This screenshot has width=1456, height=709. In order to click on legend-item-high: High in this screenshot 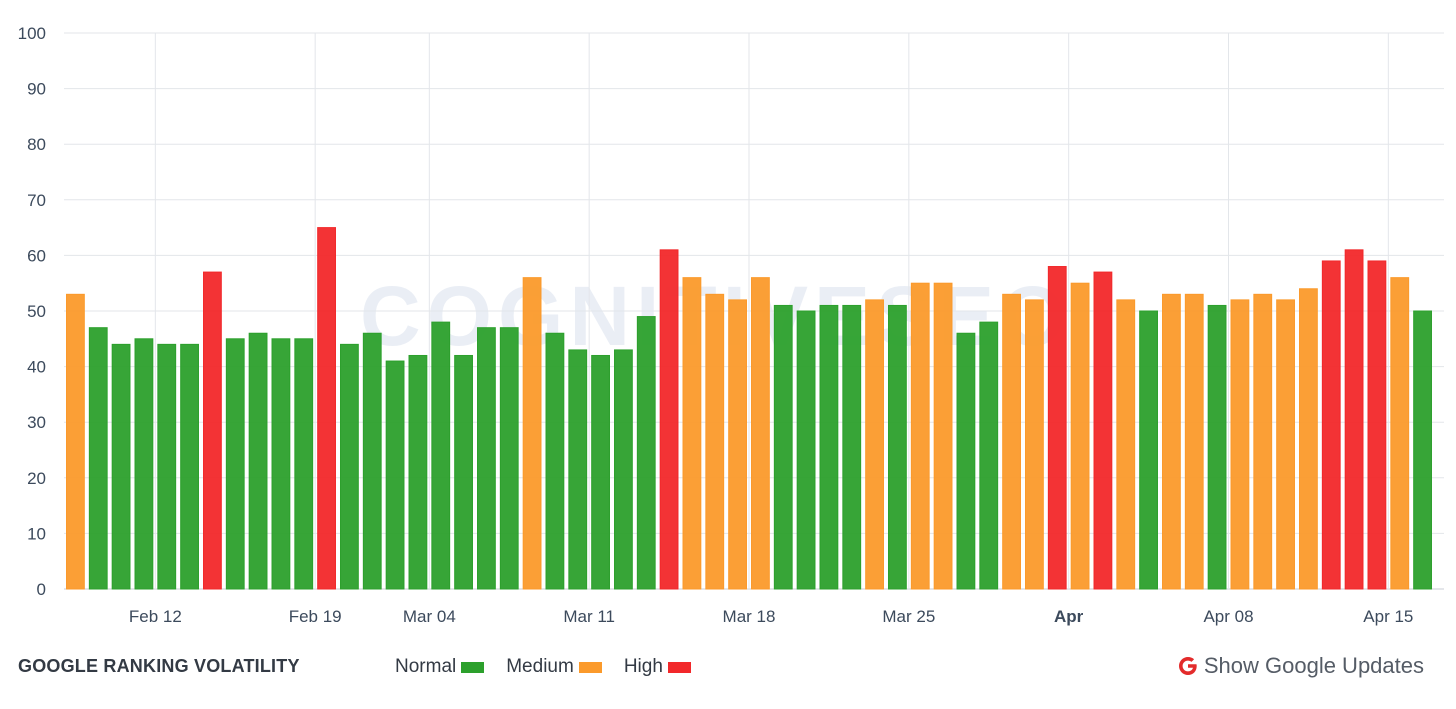, I will do `click(657, 667)`.